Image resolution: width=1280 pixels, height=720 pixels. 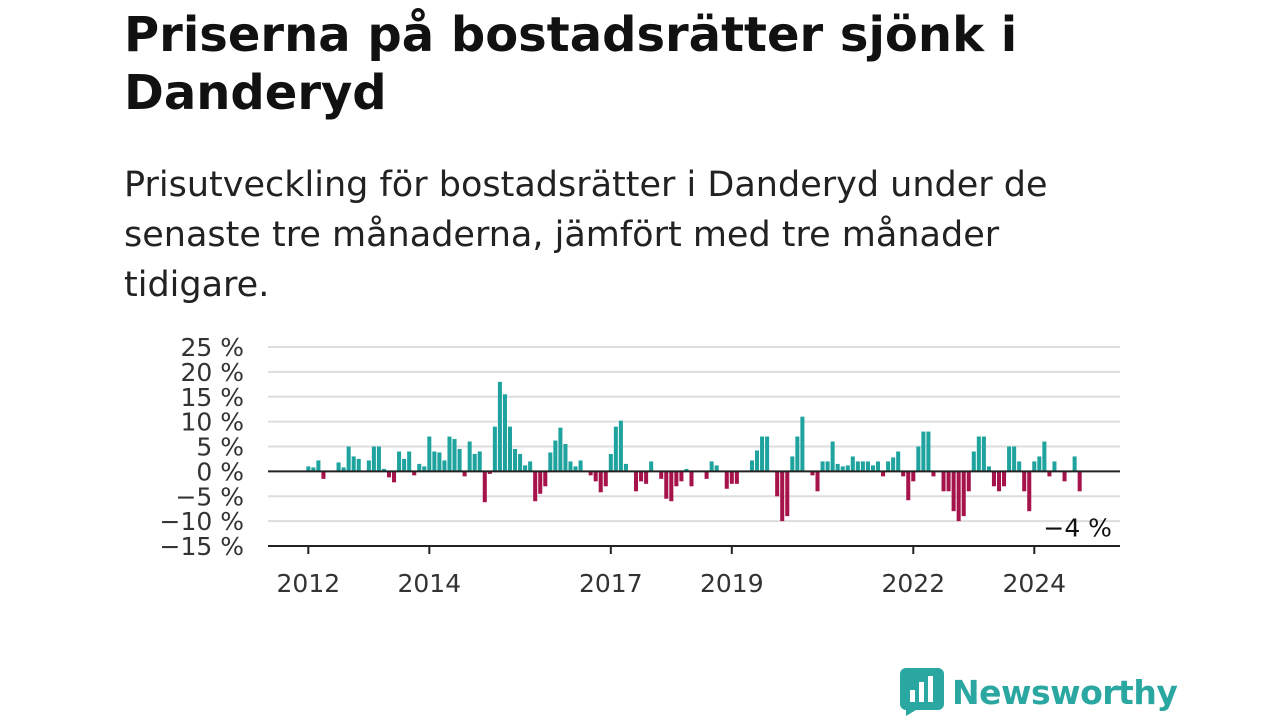 I want to click on axes, so click(x=694, y=508).